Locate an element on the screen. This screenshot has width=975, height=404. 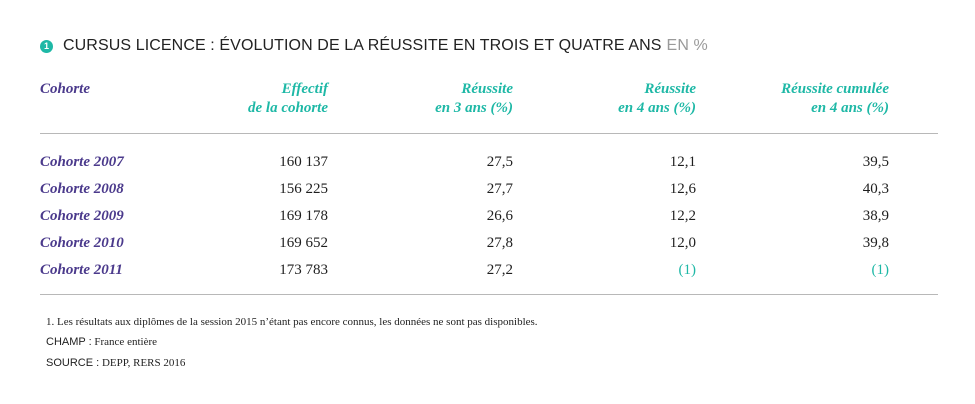
cohort-label: Cohorte 2009 is located at coordinates (82, 216).